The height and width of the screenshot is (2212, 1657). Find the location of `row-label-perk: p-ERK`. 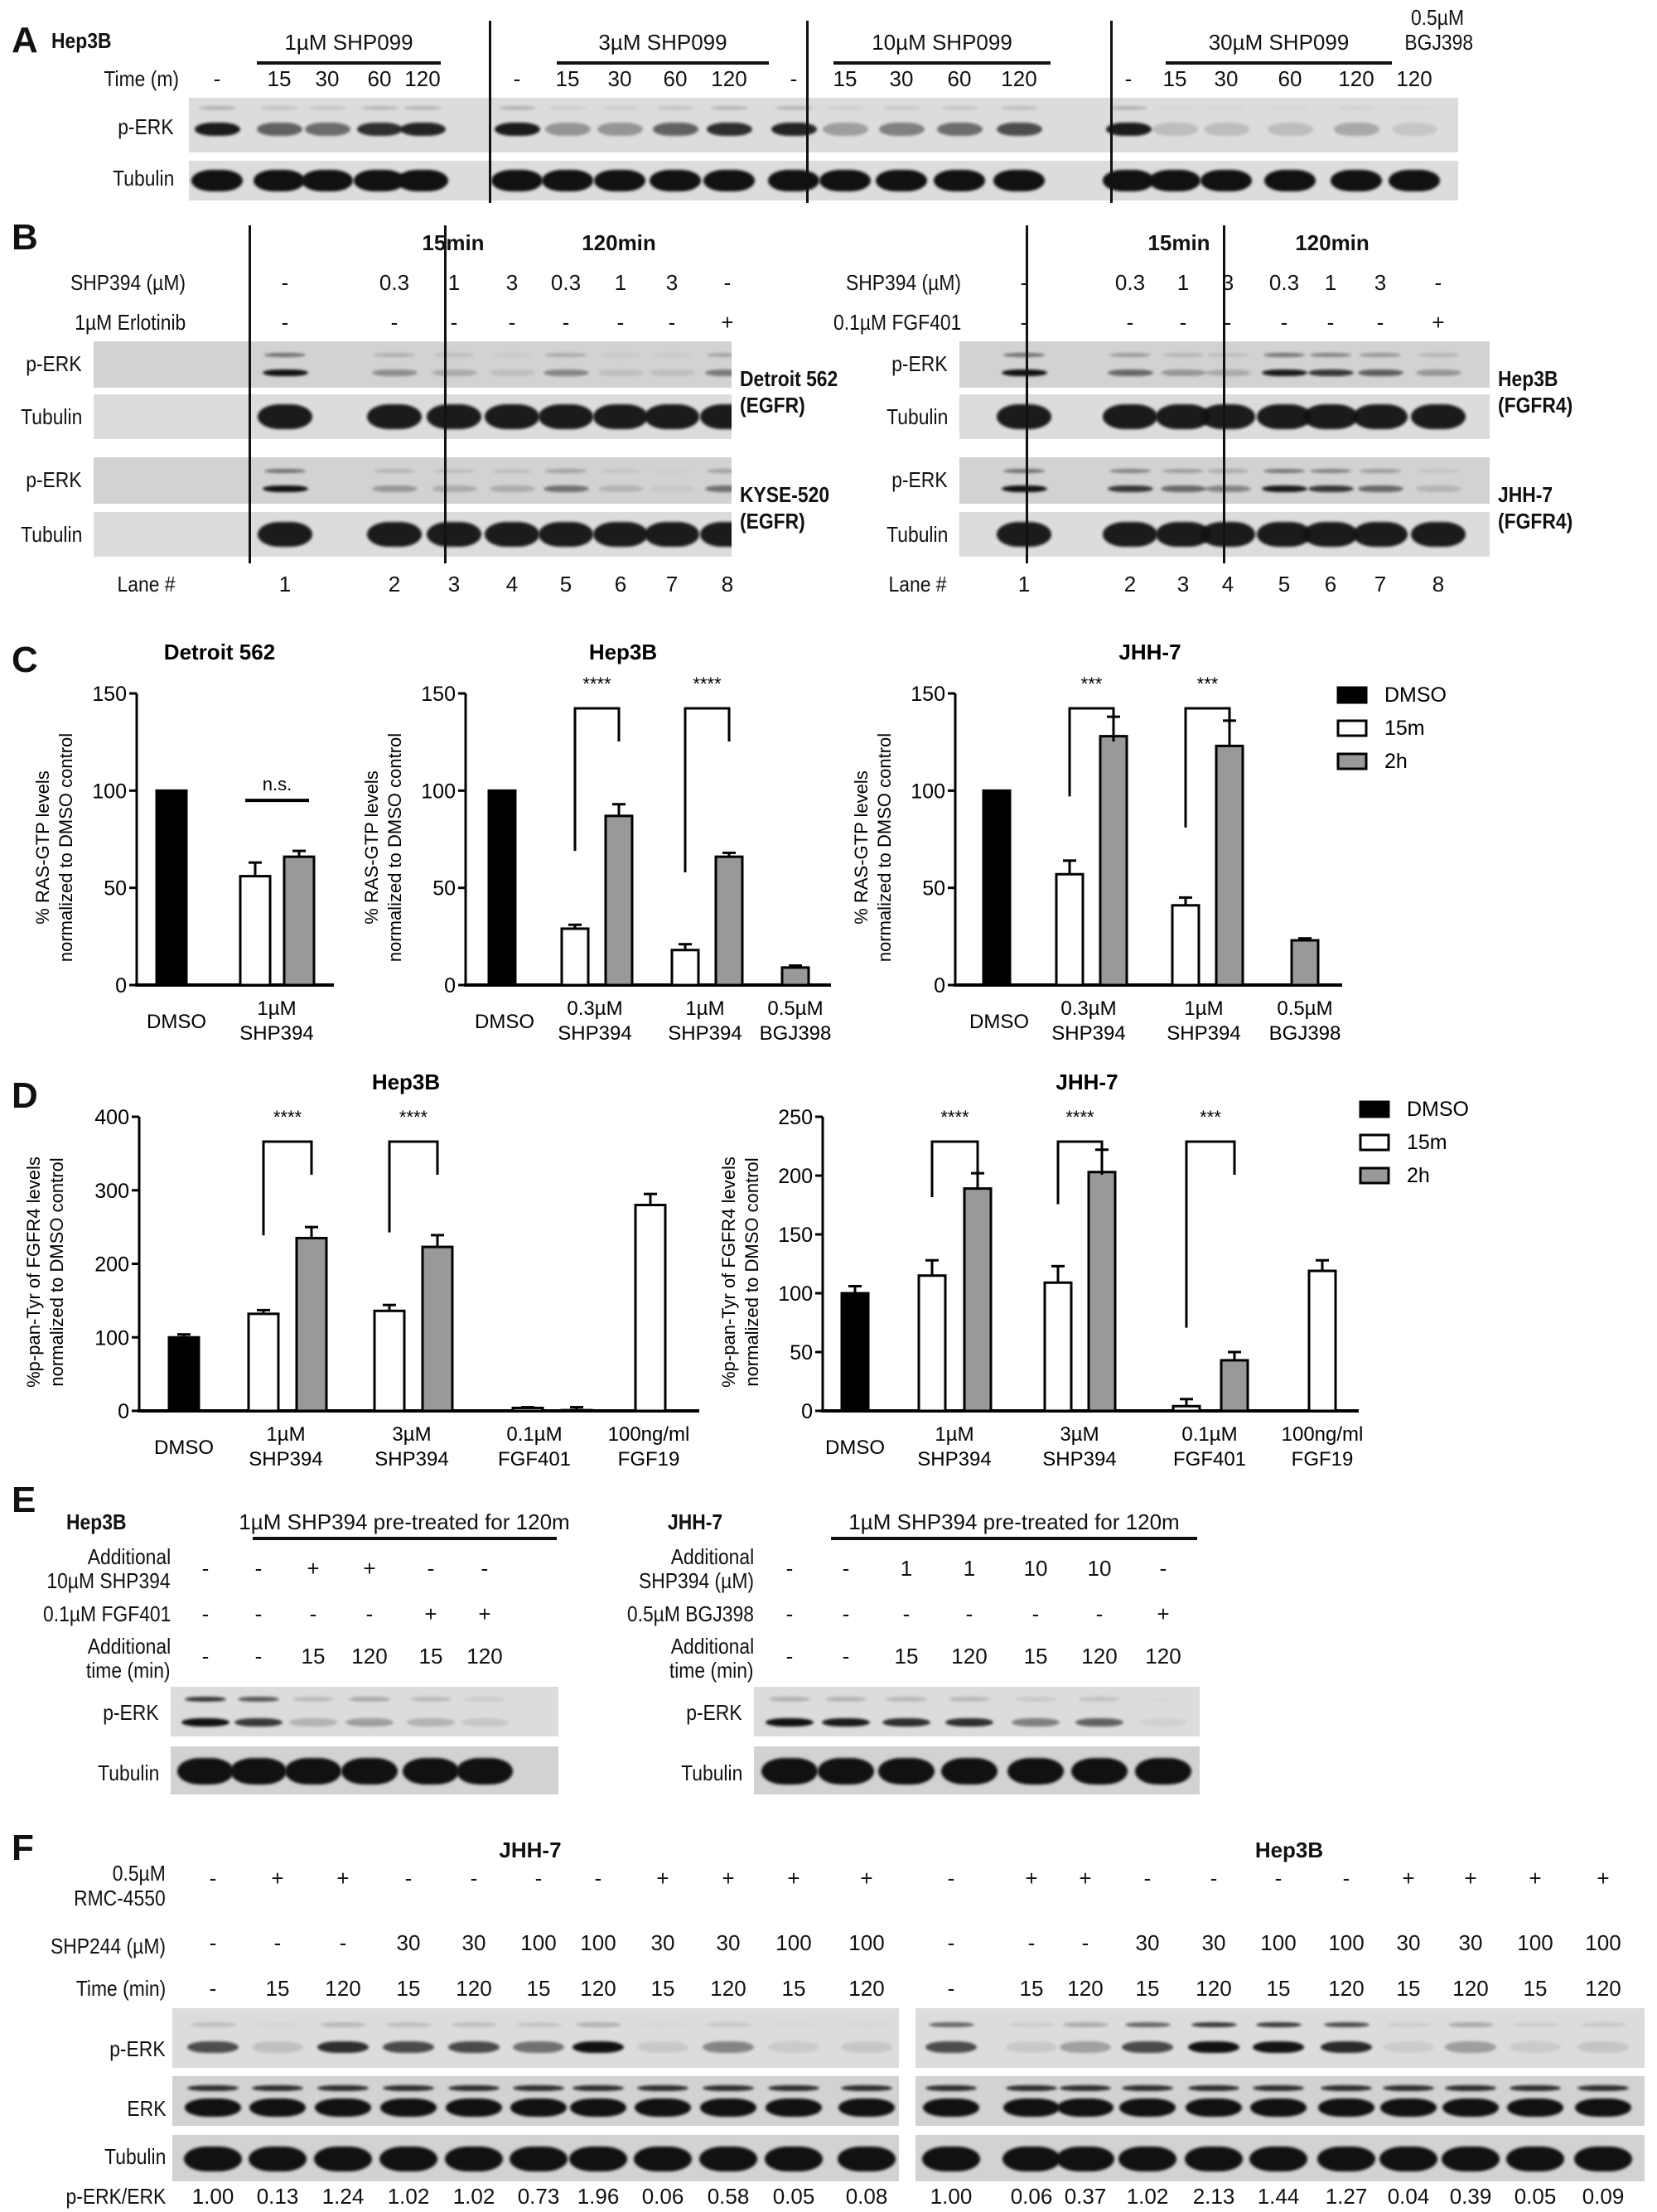

row-label-perk: p-ERK is located at coordinates (131, 1712).